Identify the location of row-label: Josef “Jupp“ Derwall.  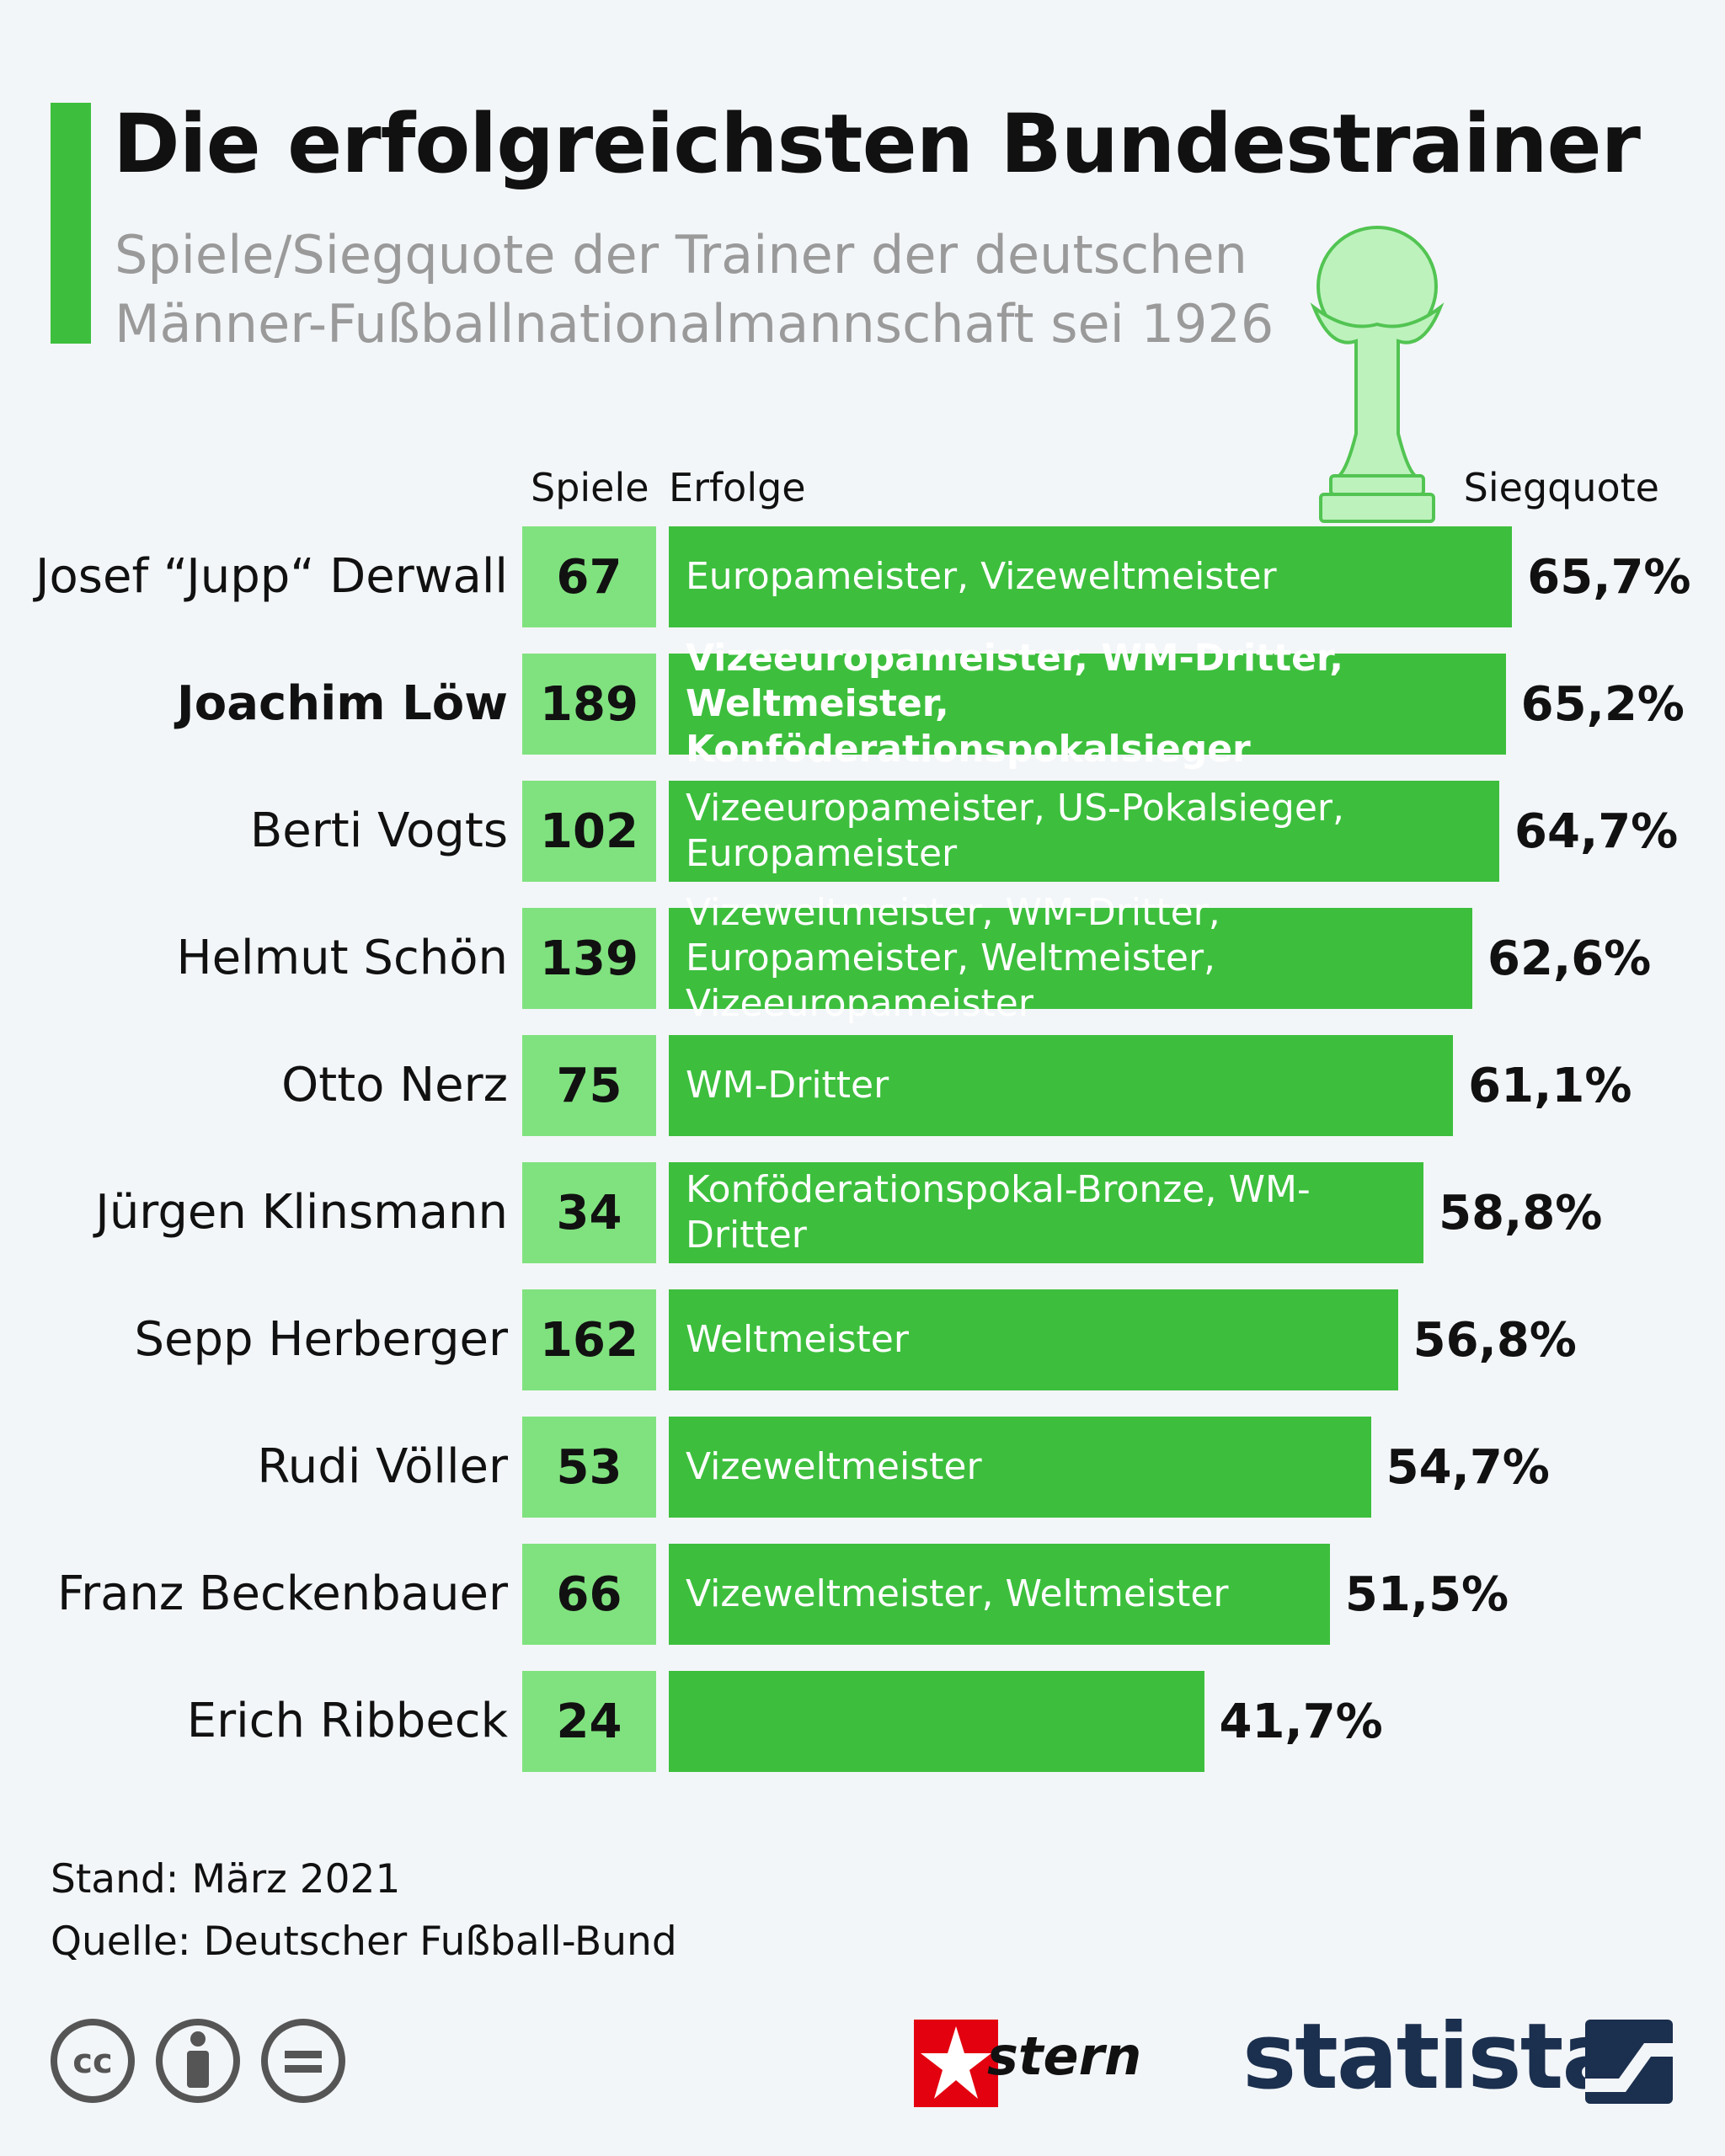
(271, 576).